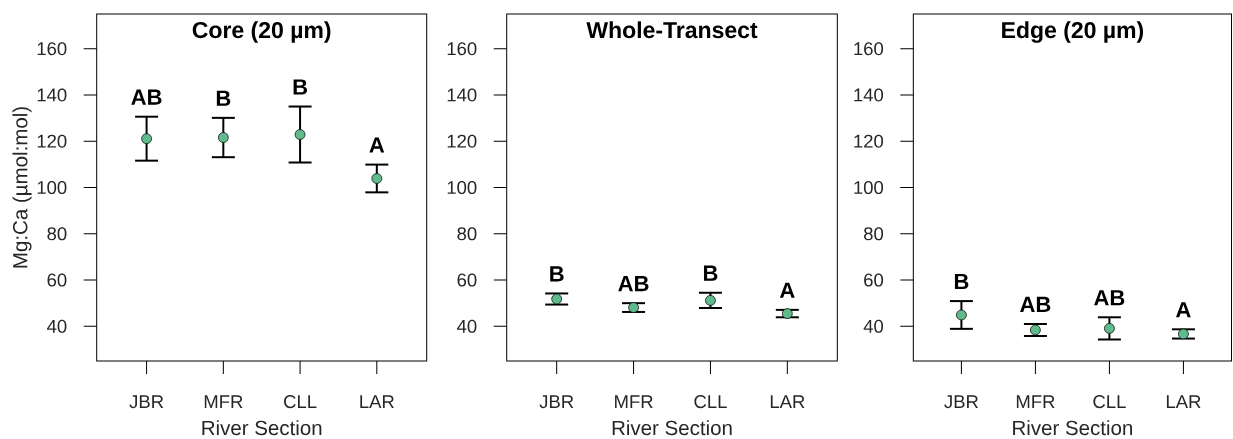 The width and height of the screenshot is (1233, 439). I want to click on y-axis-title: Mg:Ca (µmol:mol), so click(22, 187).